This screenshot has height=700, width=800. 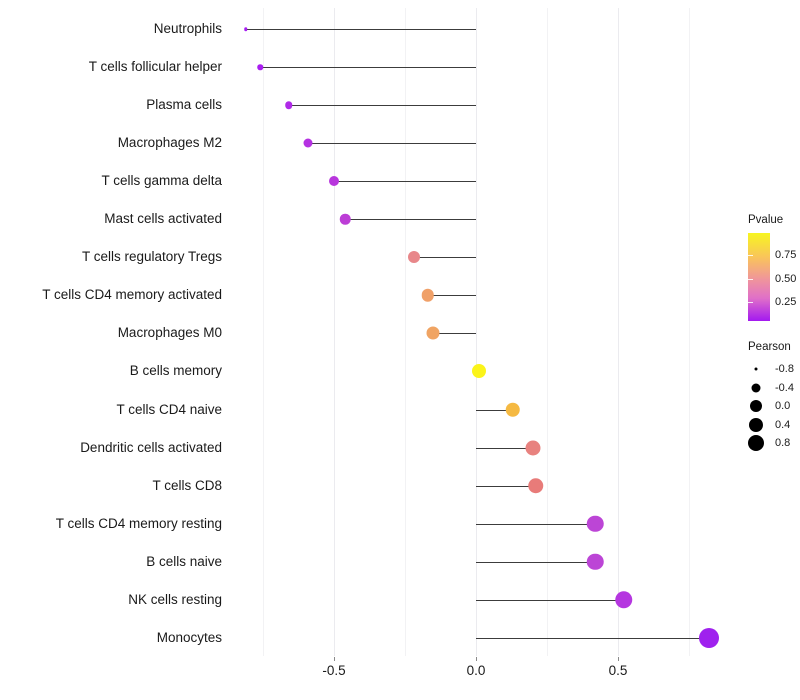 I want to click on y-axis-label: T cells regulatory Tregs, so click(x=151, y=257).